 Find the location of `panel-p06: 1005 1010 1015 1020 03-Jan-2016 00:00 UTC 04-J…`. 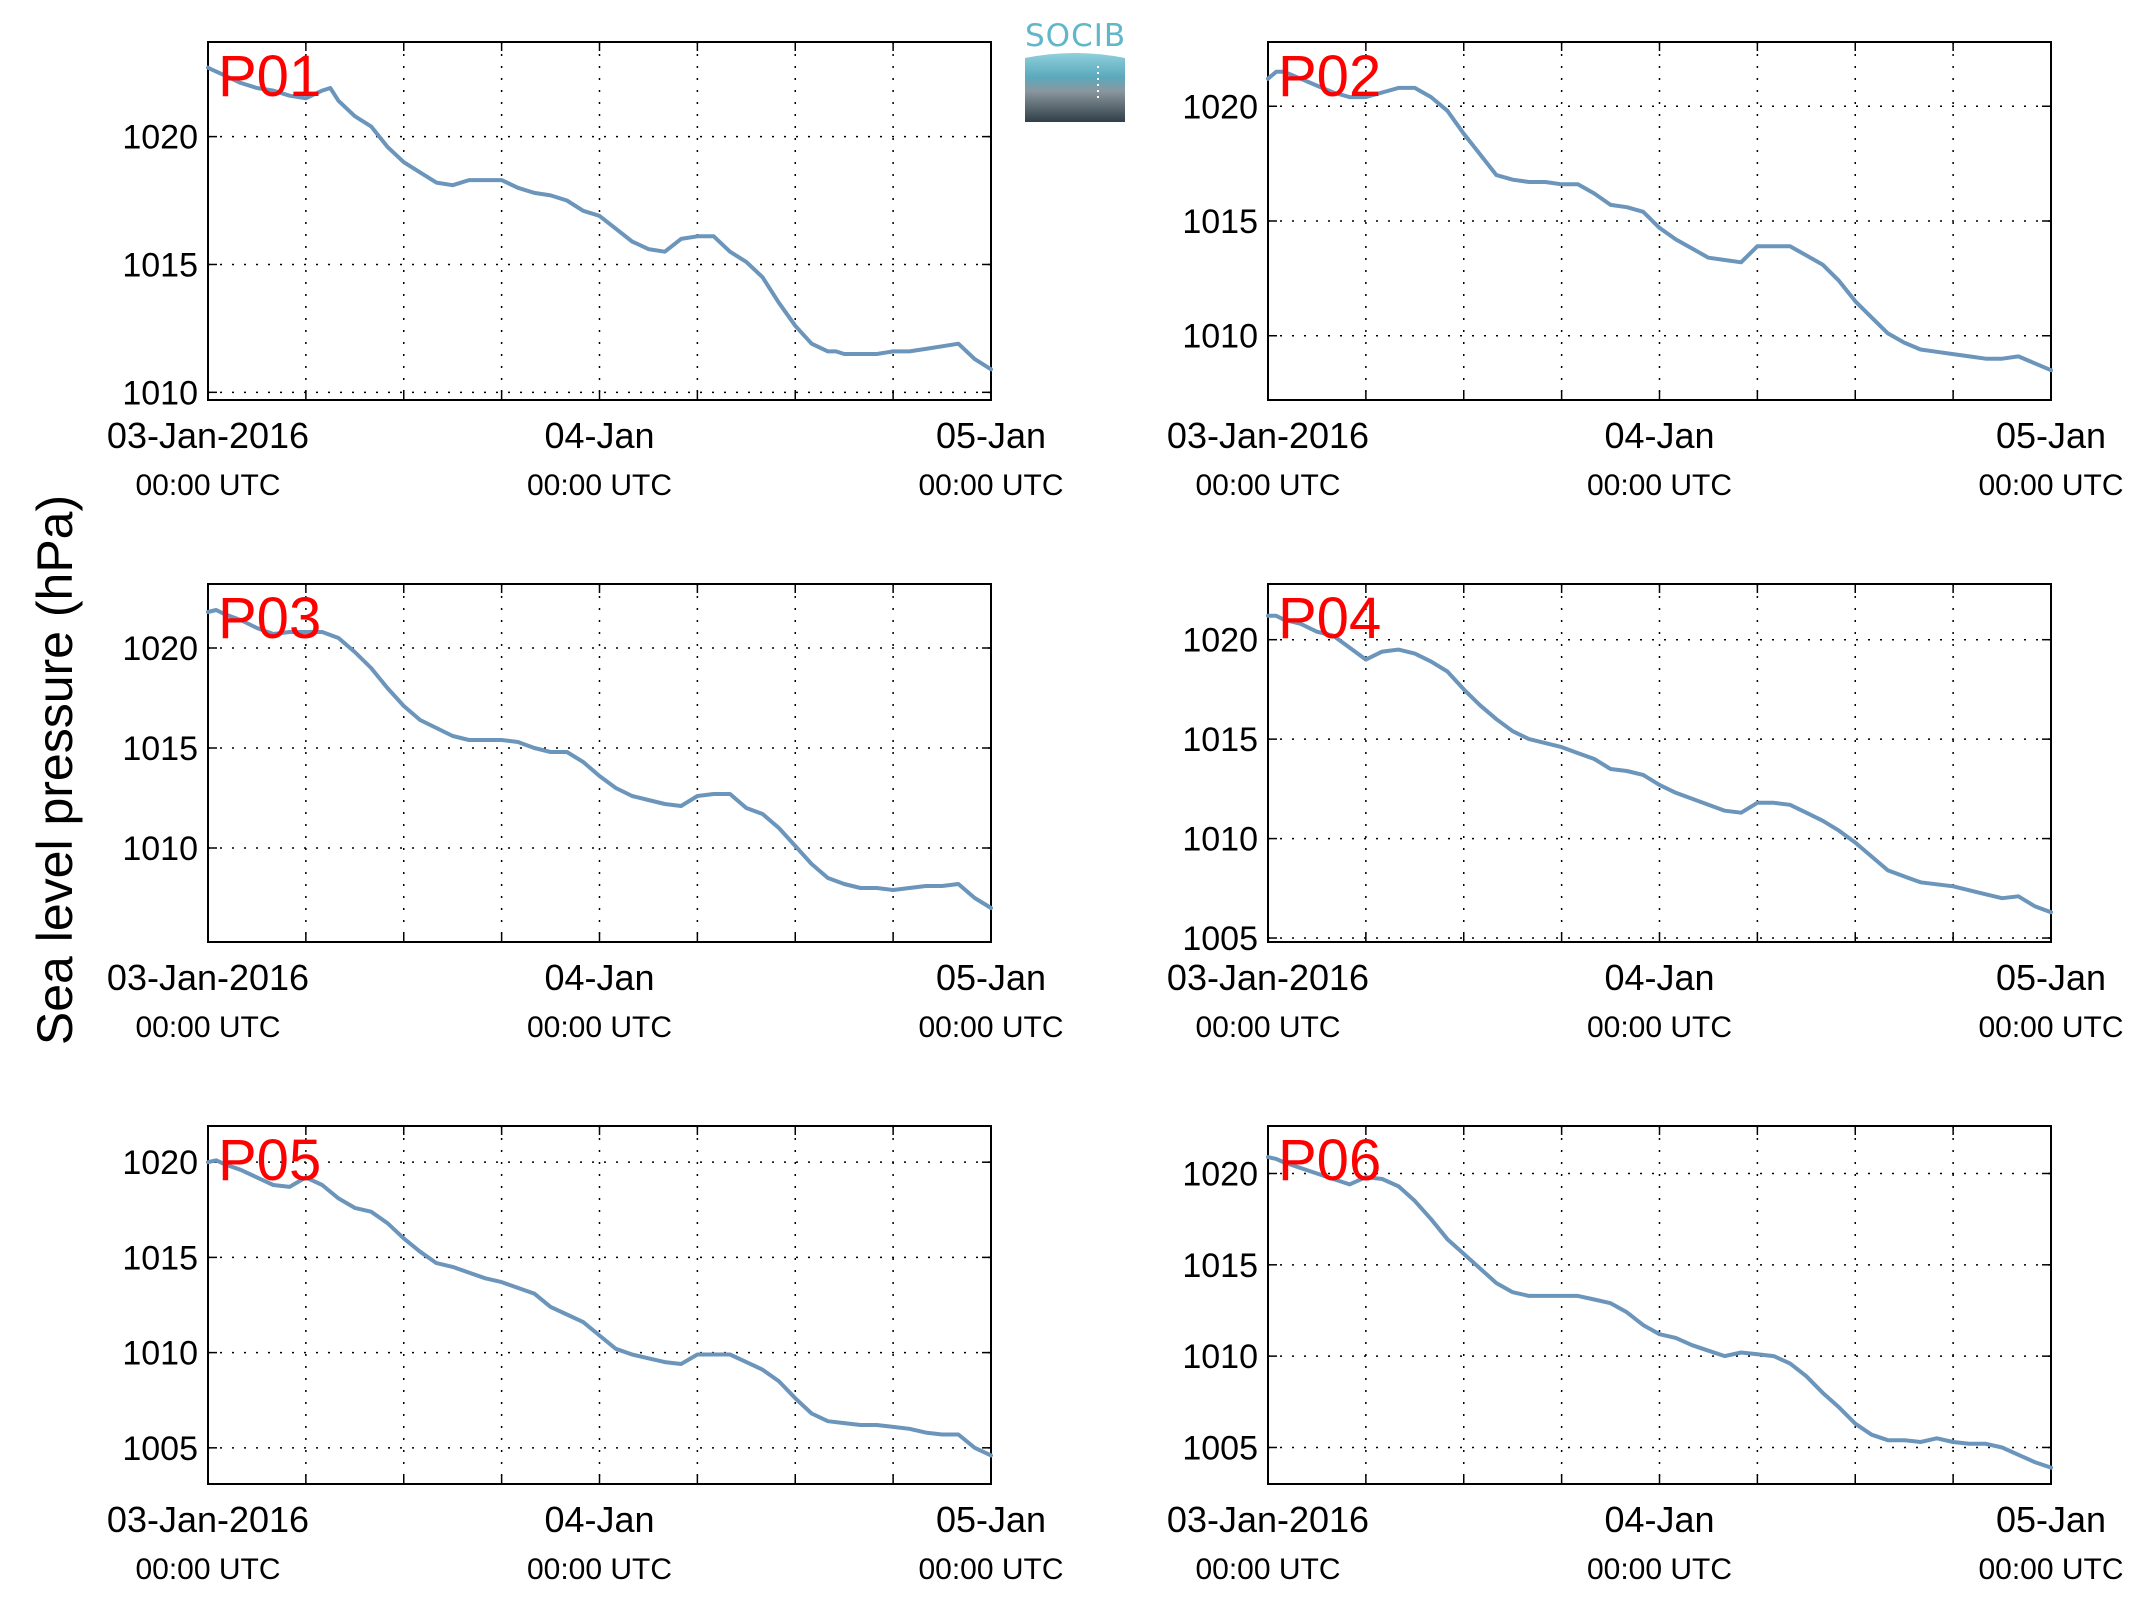

panel-p06: 1005 1010 1015 1020 03-Jan-2016 00:00 UTC 04-J… is located at coordinates (1645, 1355).